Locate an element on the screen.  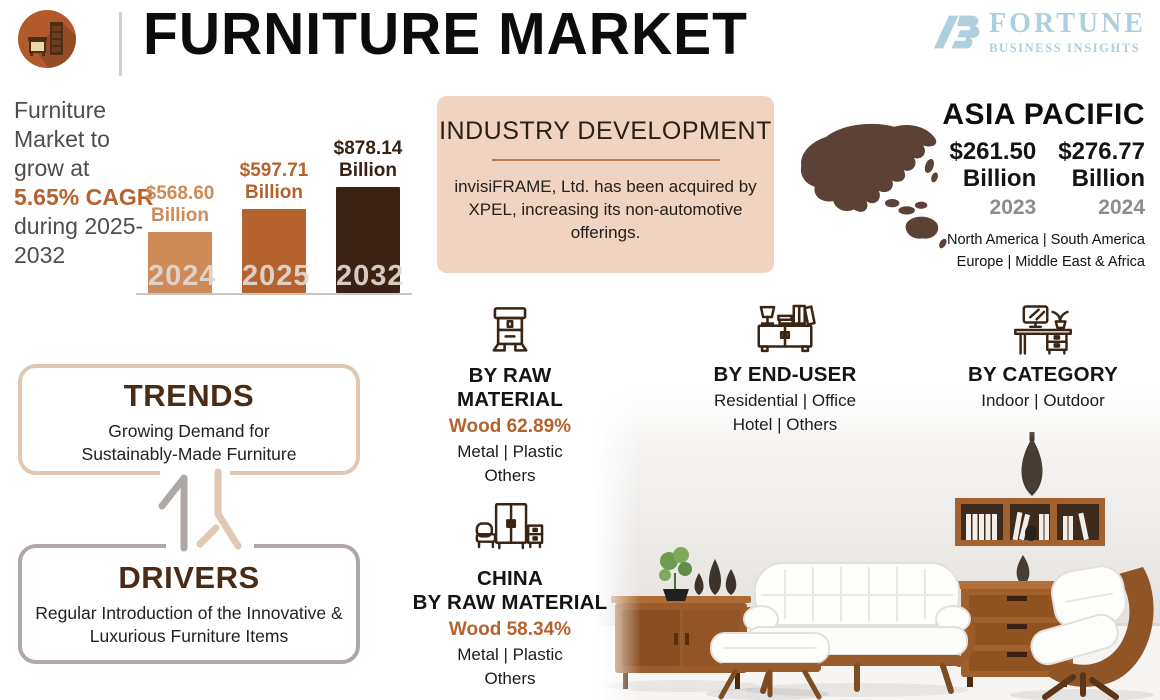
intro-suffix: during 2025-2032 is located at coordinates (79, 240).